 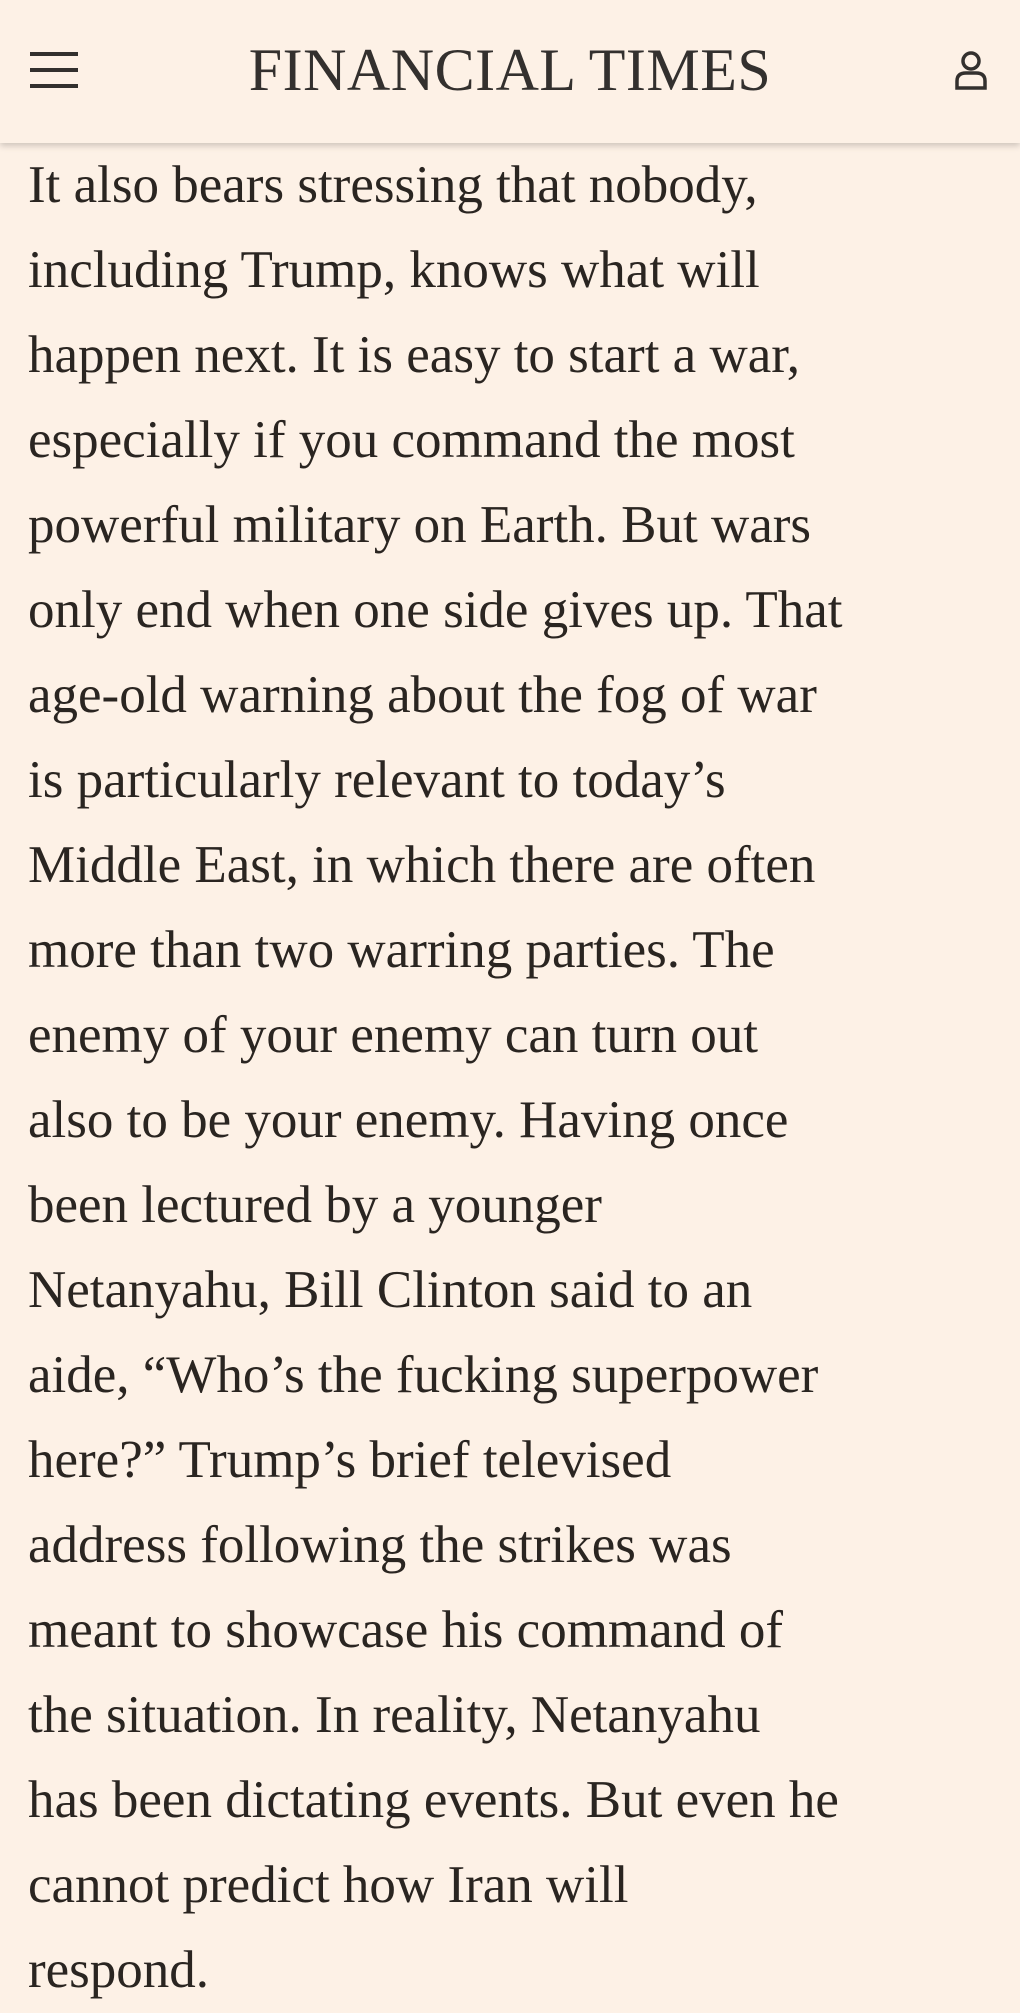 I want to click on text-line: the situation. In reality, Netanyahu, so click(x=394, y=1715).